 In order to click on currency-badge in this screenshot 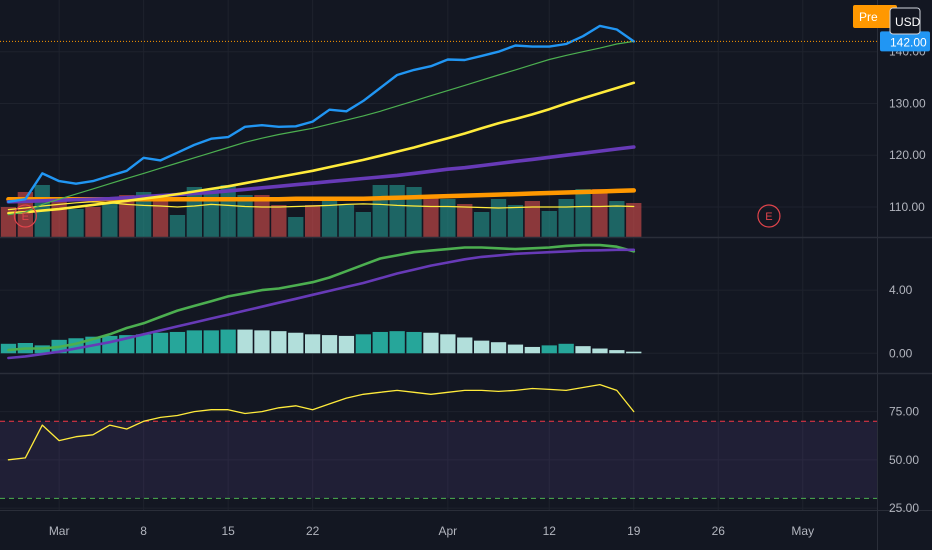, I will do `click(905, 21)`.